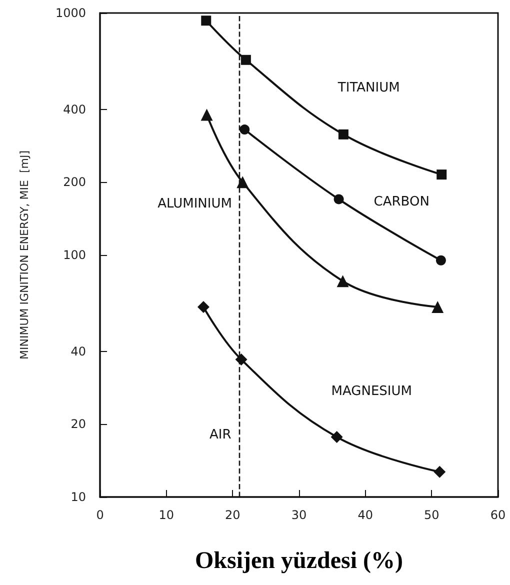  I want to click on x-axis-title: Oksijen yüzdesi (%), so click(299, 561).